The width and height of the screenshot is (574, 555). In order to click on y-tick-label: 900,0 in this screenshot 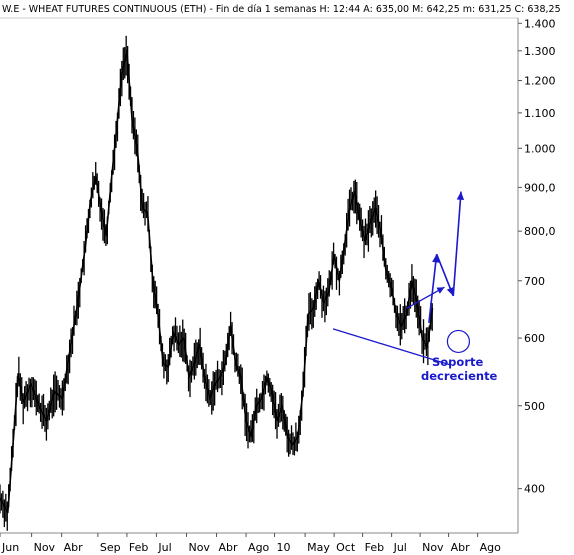, I will do `click(540, 187)`.